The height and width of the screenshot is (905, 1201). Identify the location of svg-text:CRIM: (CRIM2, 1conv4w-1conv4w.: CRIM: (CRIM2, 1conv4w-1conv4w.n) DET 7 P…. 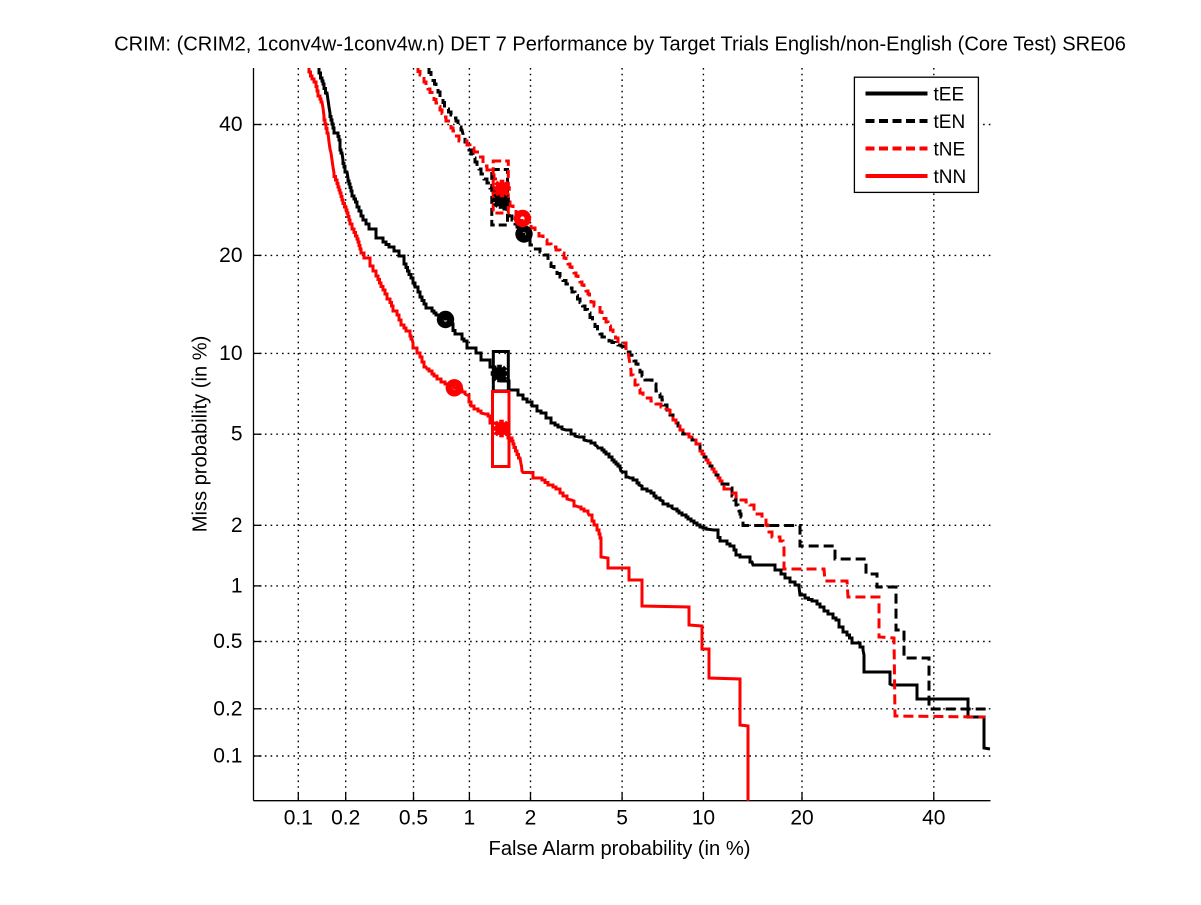
(620, 44).